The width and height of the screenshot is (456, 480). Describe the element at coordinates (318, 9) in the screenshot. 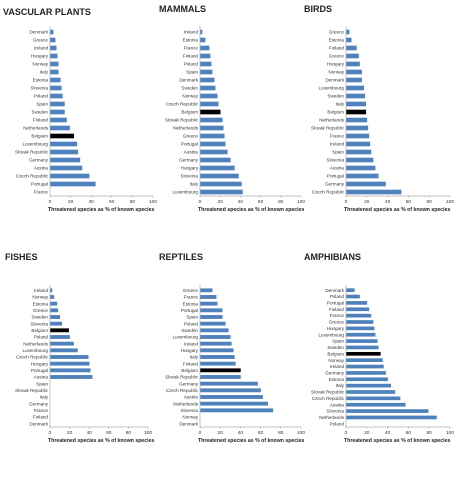

I see `chart-title: BIRDS` at that location.